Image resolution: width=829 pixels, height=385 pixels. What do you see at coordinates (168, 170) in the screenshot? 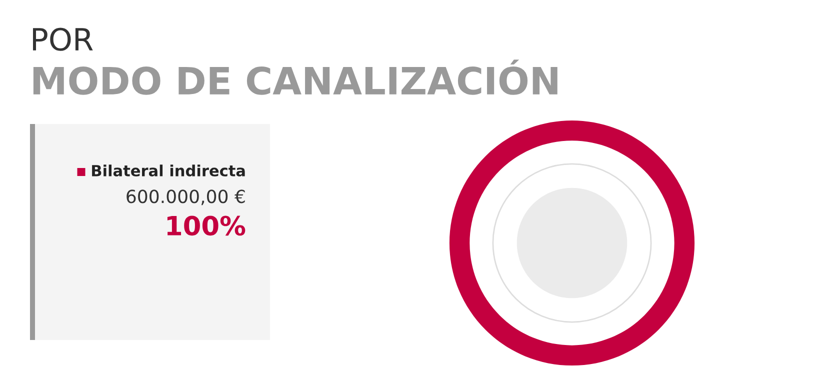
I see `legend-label: Bilateral indirecta` at bounding box center [168, 170].